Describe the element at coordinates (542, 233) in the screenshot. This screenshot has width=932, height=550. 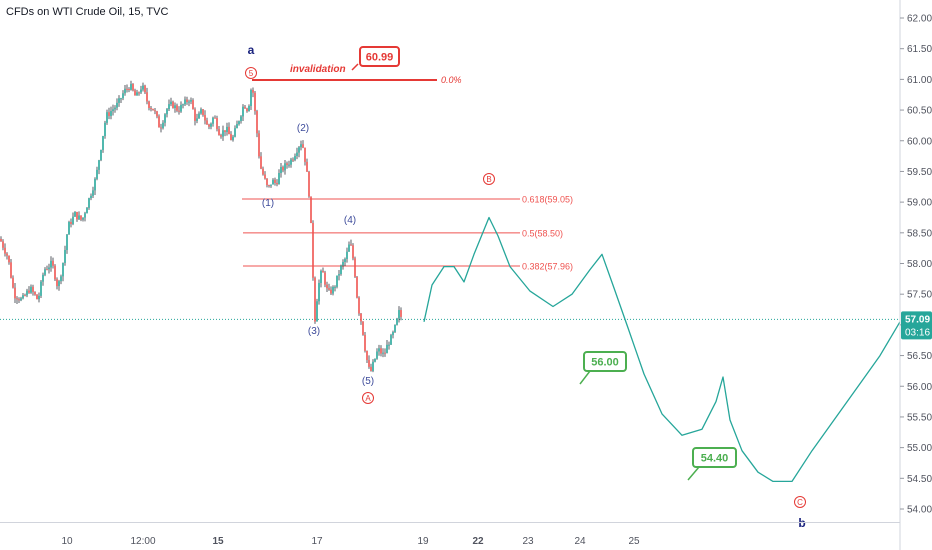
I see `fib-level-label: 0.5(58.50)` at that location.